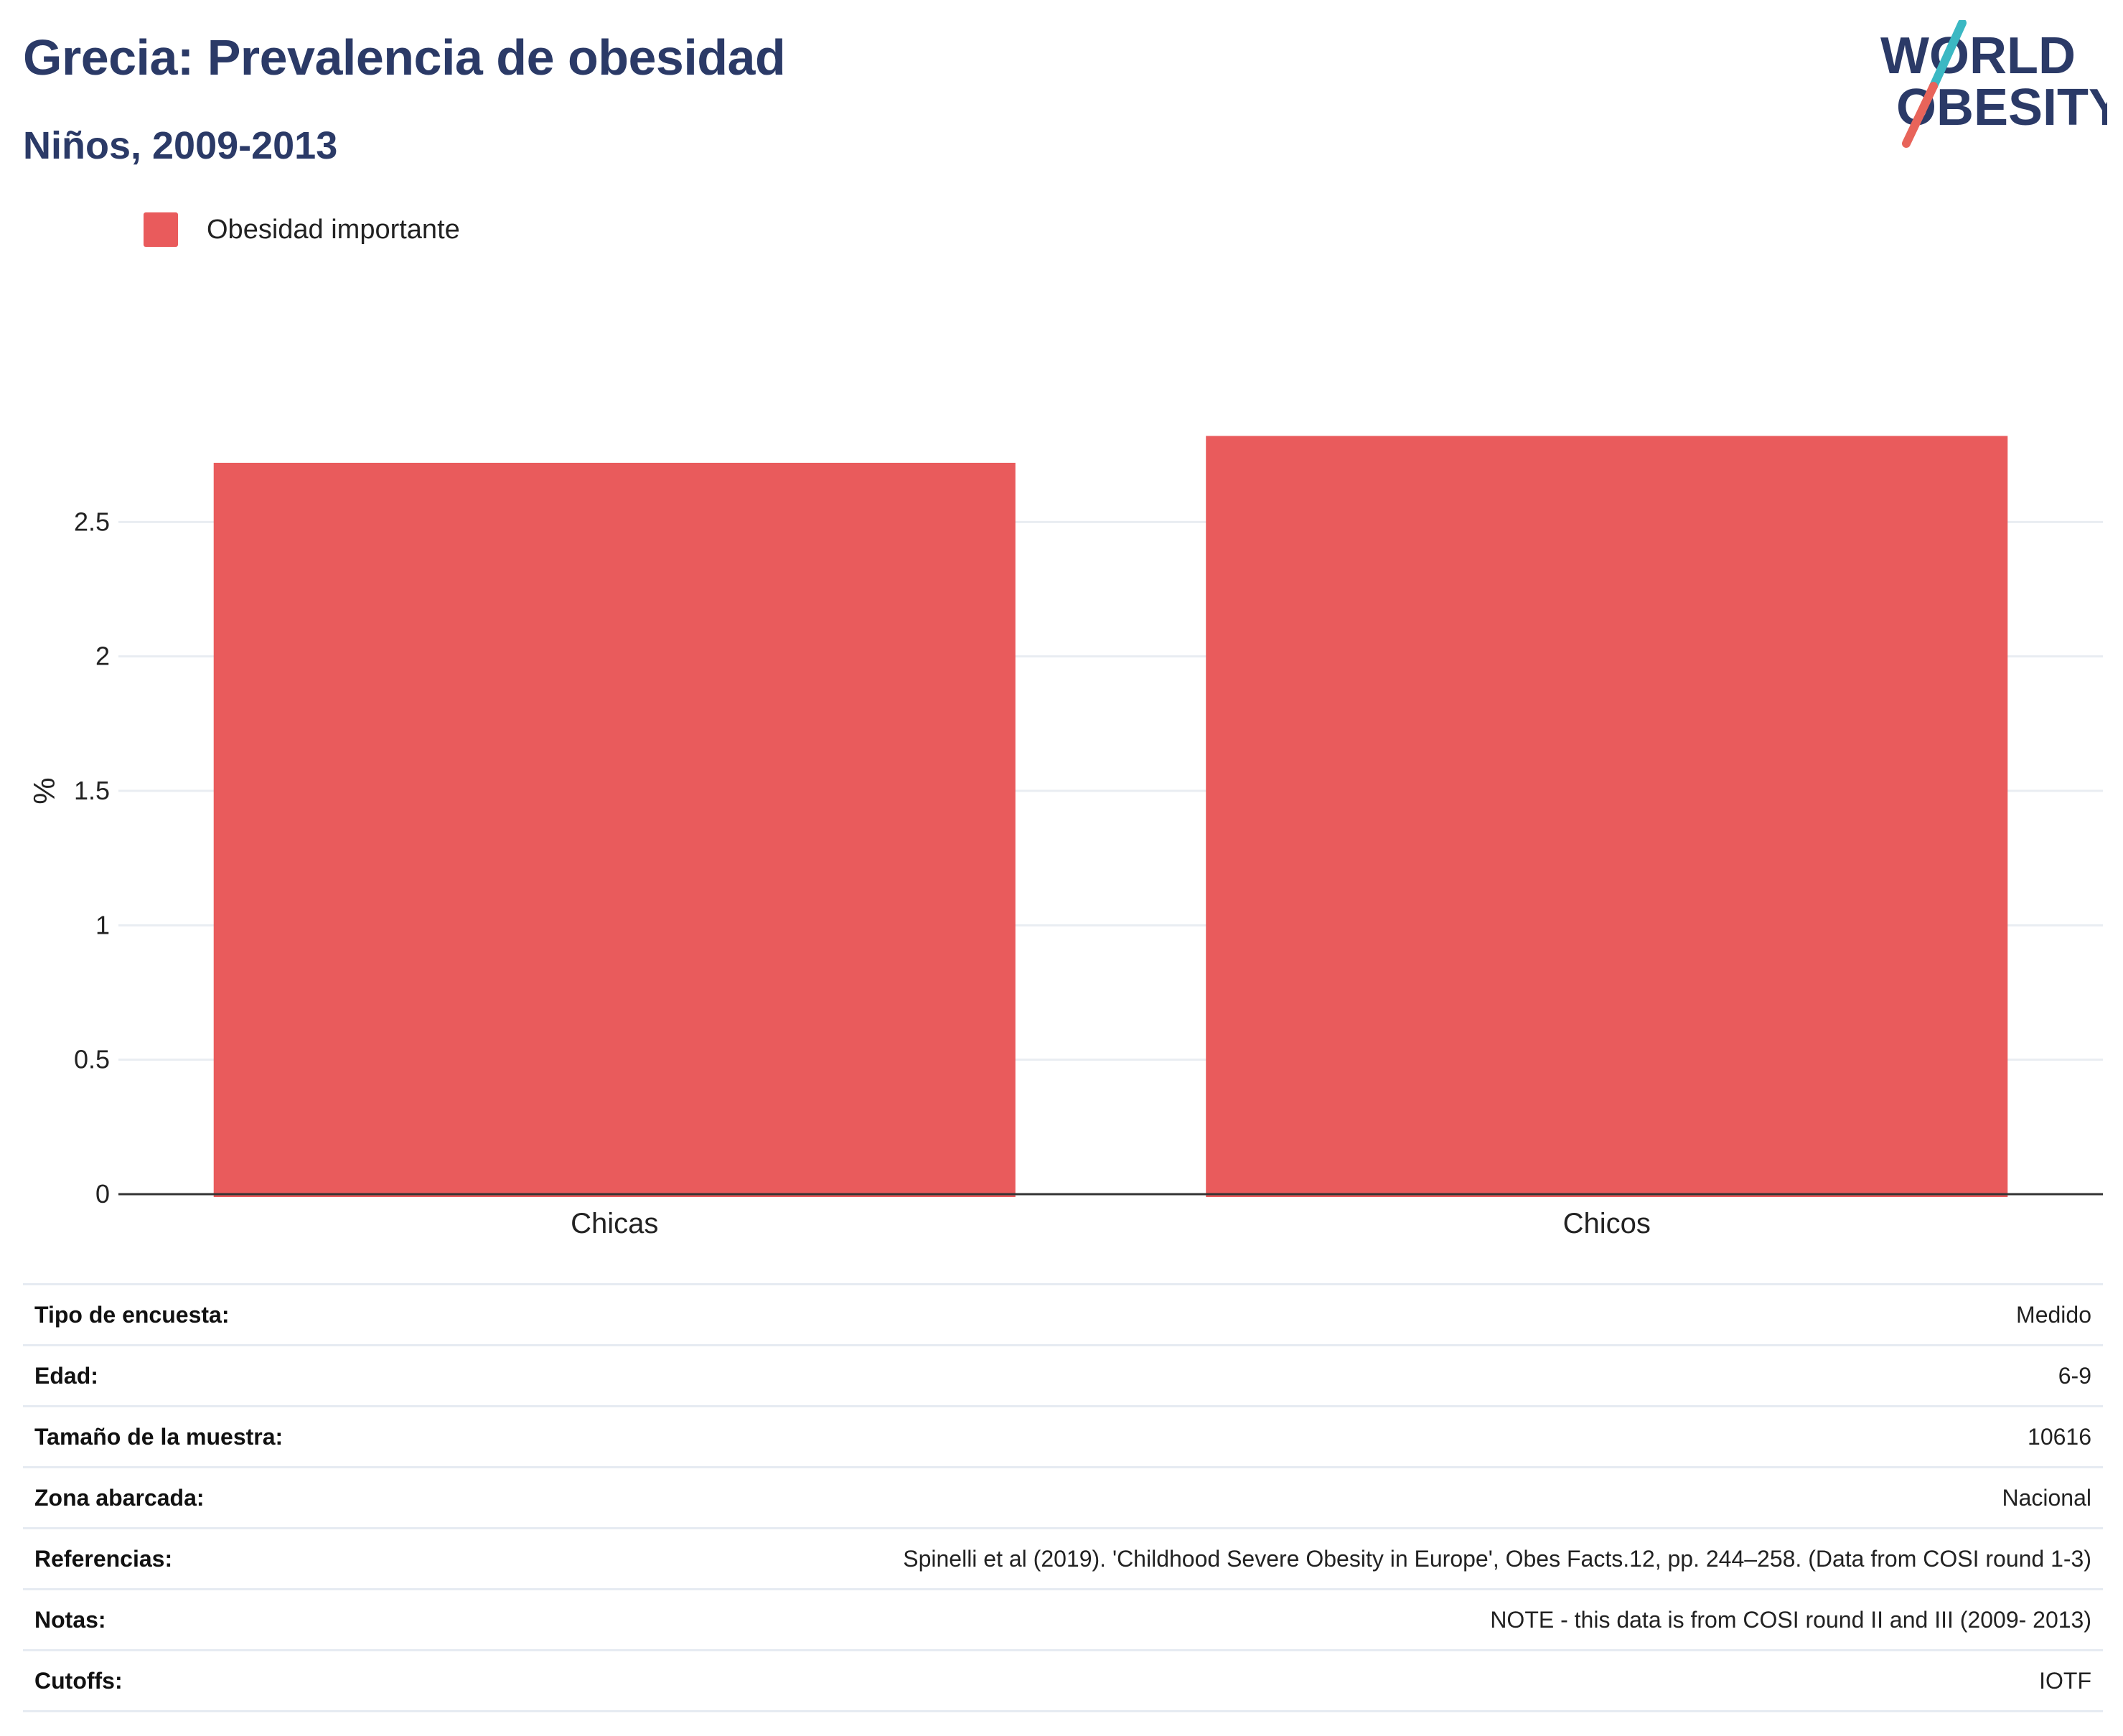 The height and width of the screenshot is (1736, 2123). Describe the element at coordinates (213, 1559) in the screenshot. I see `details-key: Referencias:` at that location.